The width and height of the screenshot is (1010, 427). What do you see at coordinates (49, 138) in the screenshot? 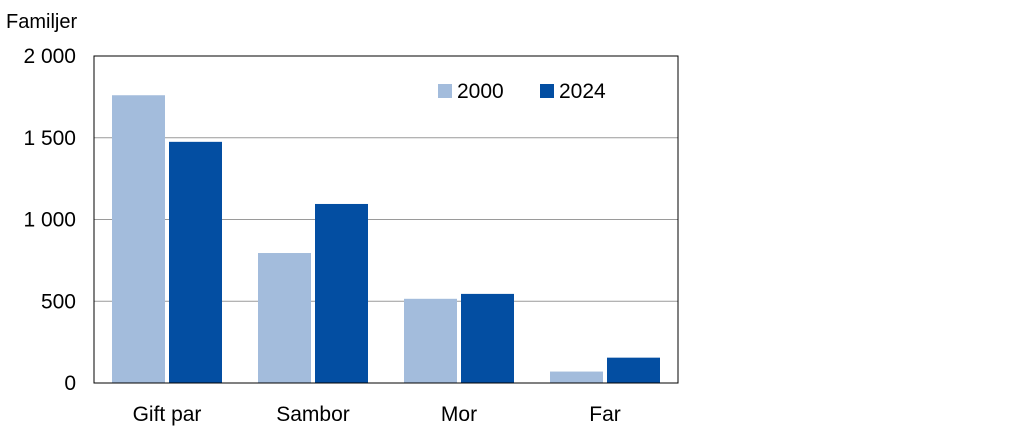
I see `y-tick-label: 1 500` at bounding box center [49, 138].